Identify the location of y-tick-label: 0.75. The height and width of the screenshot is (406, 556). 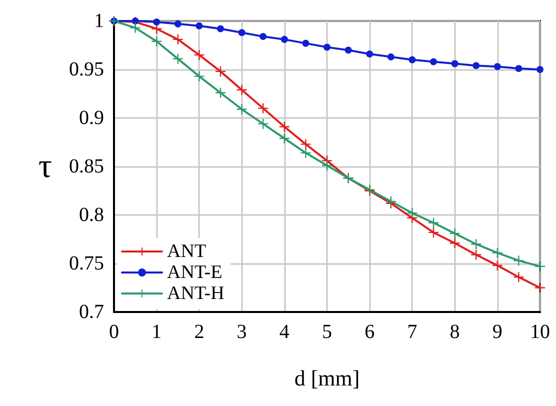
(86, 263).